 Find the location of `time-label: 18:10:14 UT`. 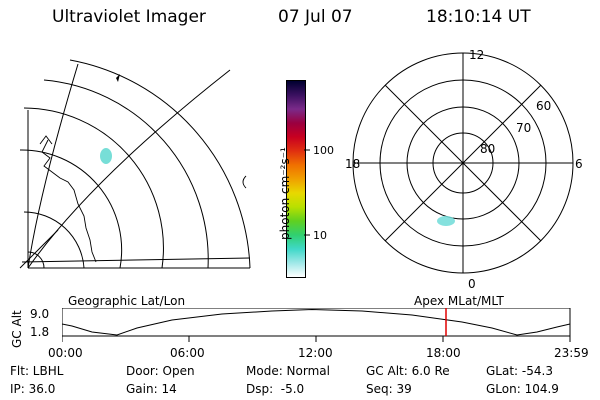

time-label: 18:10:14 UT is located at coordinates (478, 17).